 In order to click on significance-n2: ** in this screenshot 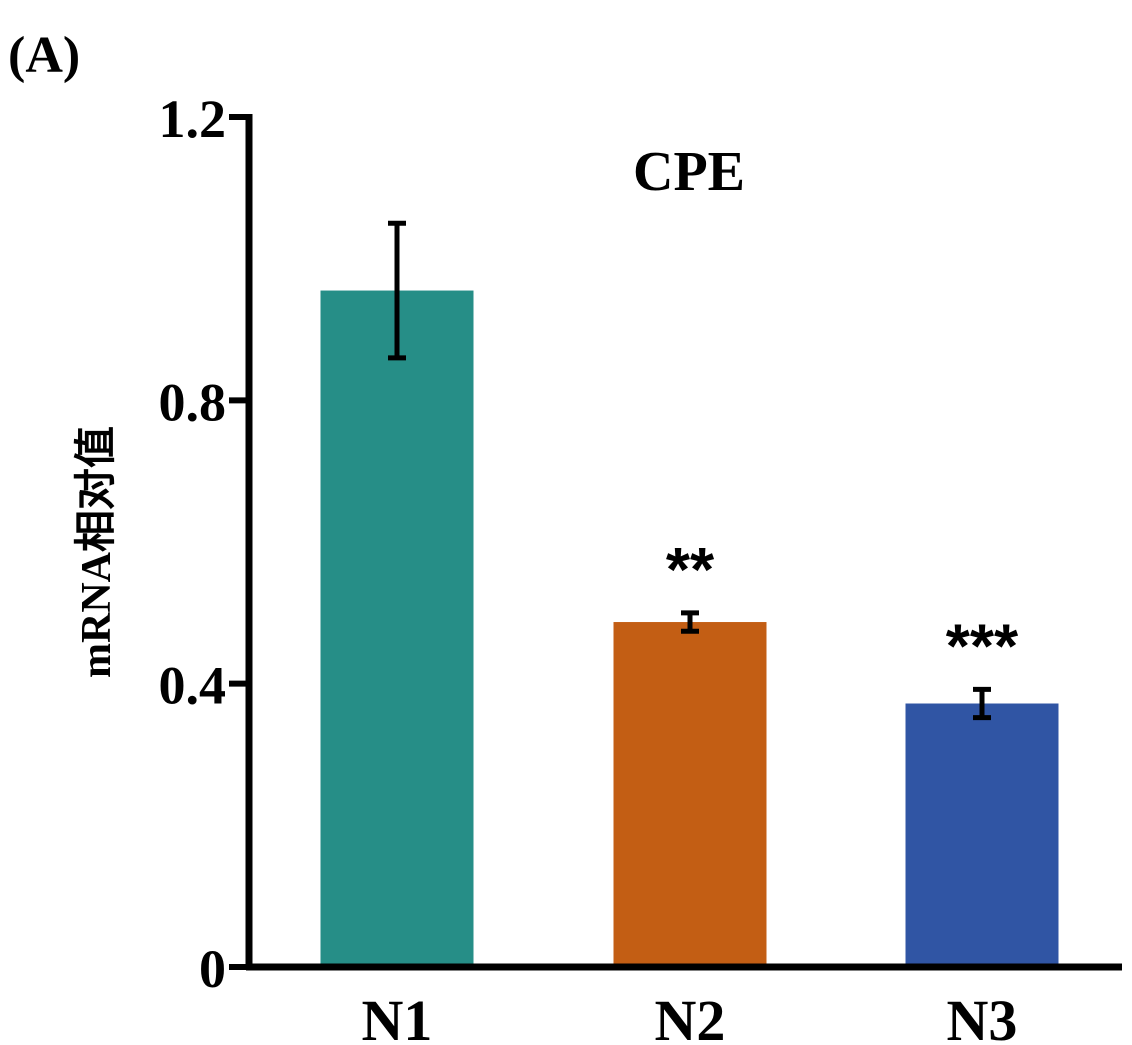, I will do `click(690, 570)`.